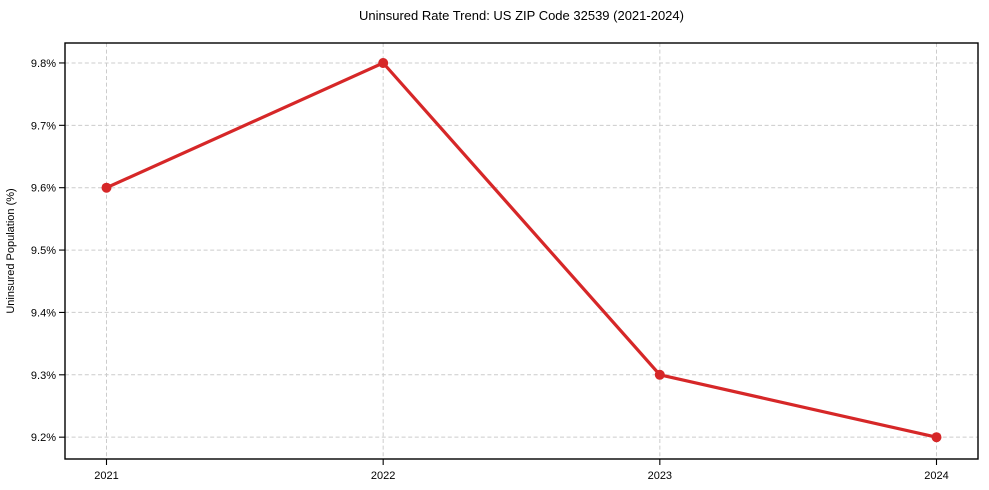 The height and width of the screenshot is (490, 989). What do you see at coordinates (383, 476) in the screenshot?
I see `x-tick-label: 2022` at bounding box center [383, 476].